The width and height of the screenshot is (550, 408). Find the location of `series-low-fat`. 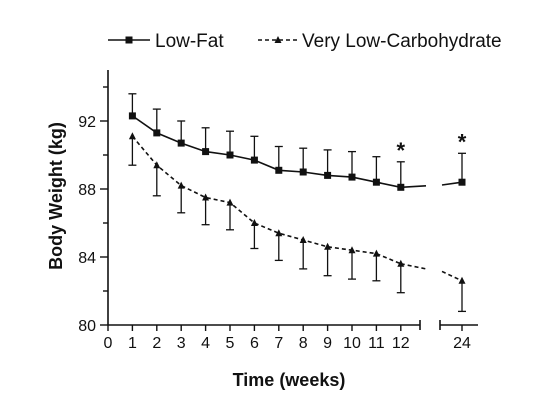

series-low-fat is located at coordinates (297, 142).